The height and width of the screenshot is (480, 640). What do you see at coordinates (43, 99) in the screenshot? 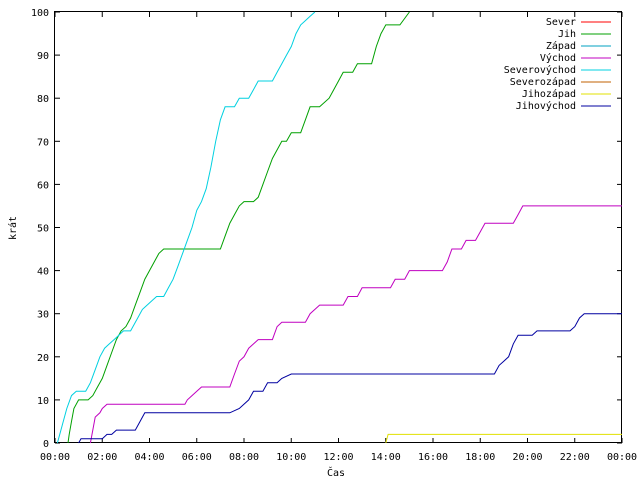
I see `y-tick-label: 80` at bounding box center [43, 99].